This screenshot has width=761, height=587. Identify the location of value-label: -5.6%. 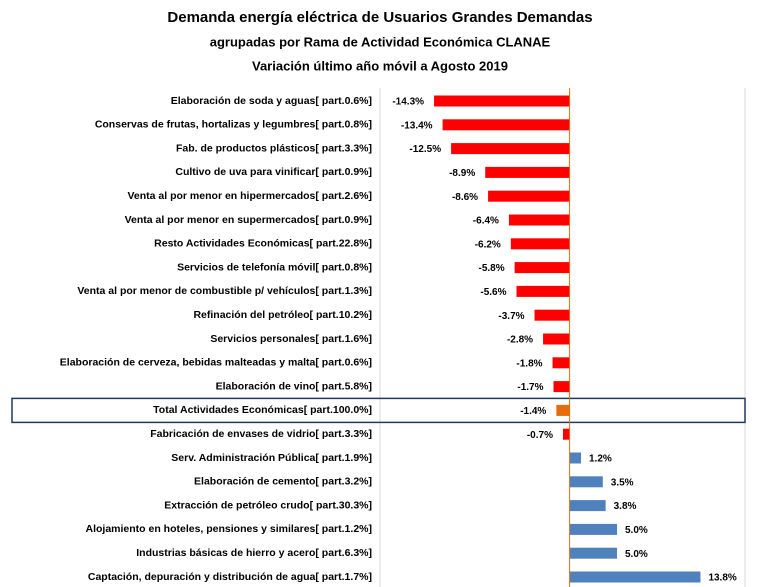
(493, 292).